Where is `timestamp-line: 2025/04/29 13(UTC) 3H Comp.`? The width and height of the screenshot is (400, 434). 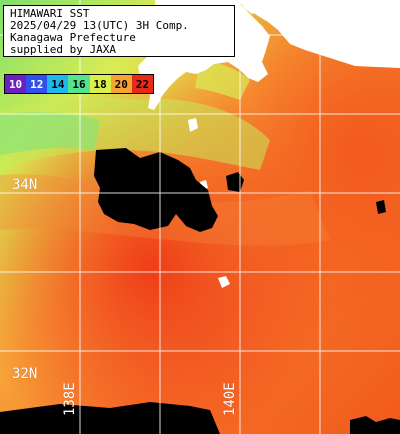
timestamp-line: 2025/04/29 13(UTC) 3H Comp. is located at coordinates (99, 25).